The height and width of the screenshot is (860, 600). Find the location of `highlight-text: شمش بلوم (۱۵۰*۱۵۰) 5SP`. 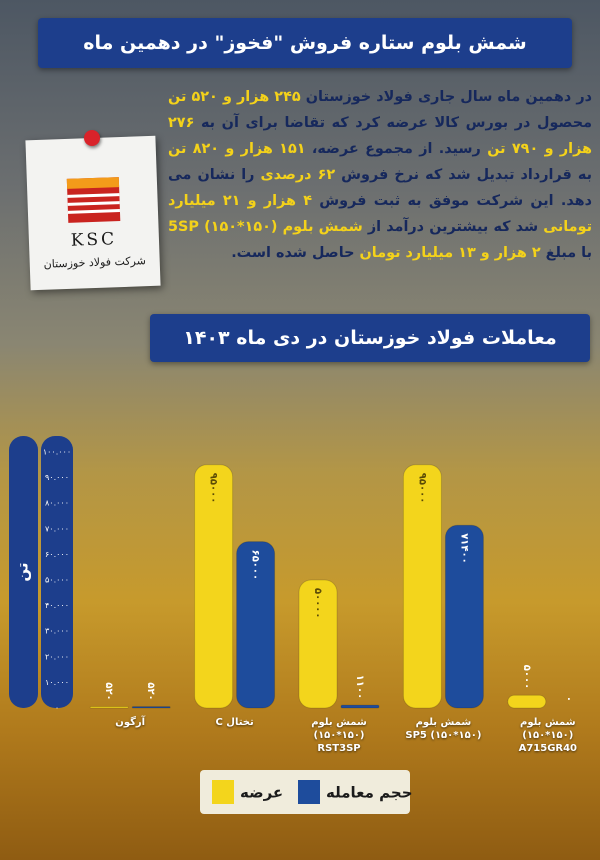

highlight-text: شمش بلوم (۱۵۰*۱۵۰) 5SP is located at coordinates (265, 227).